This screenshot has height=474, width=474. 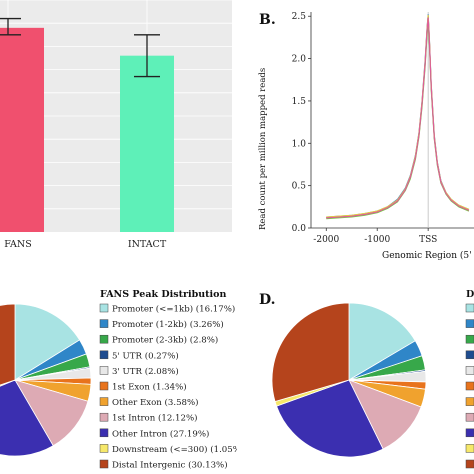 What do you see at coordinates (80, 47) in the screenshot?
I see `error-bars` at bounding box center [80, 47].